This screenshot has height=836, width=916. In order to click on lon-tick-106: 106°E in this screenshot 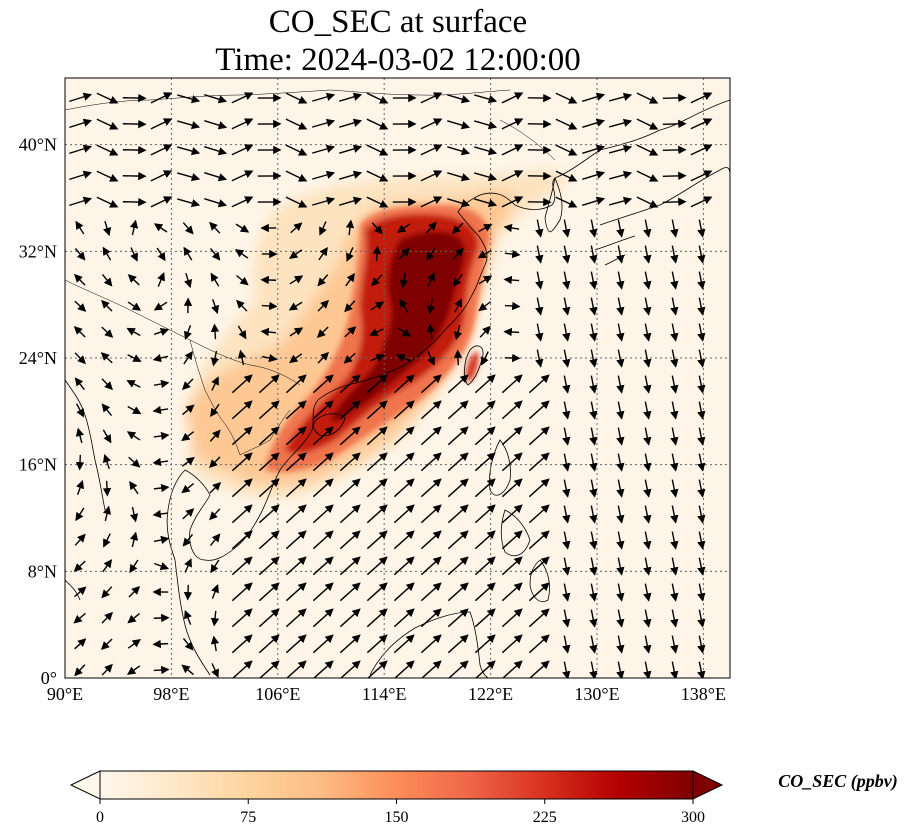, I will do `click(277, 694)`.